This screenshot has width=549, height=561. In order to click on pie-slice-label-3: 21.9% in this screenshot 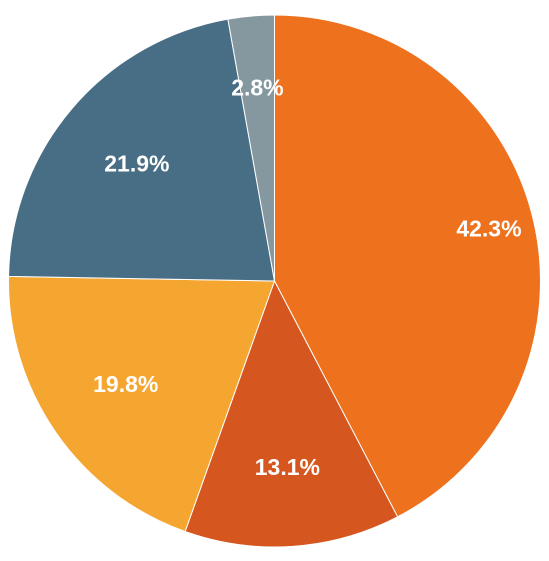, I will do `click(136, 164)`.